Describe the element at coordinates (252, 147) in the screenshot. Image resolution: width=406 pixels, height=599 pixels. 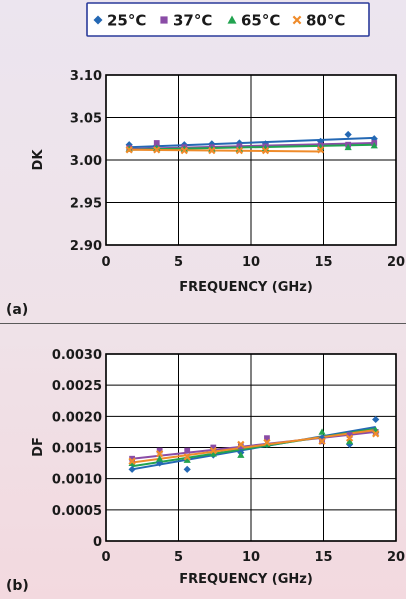
I see `fit-line-65c` at that location.